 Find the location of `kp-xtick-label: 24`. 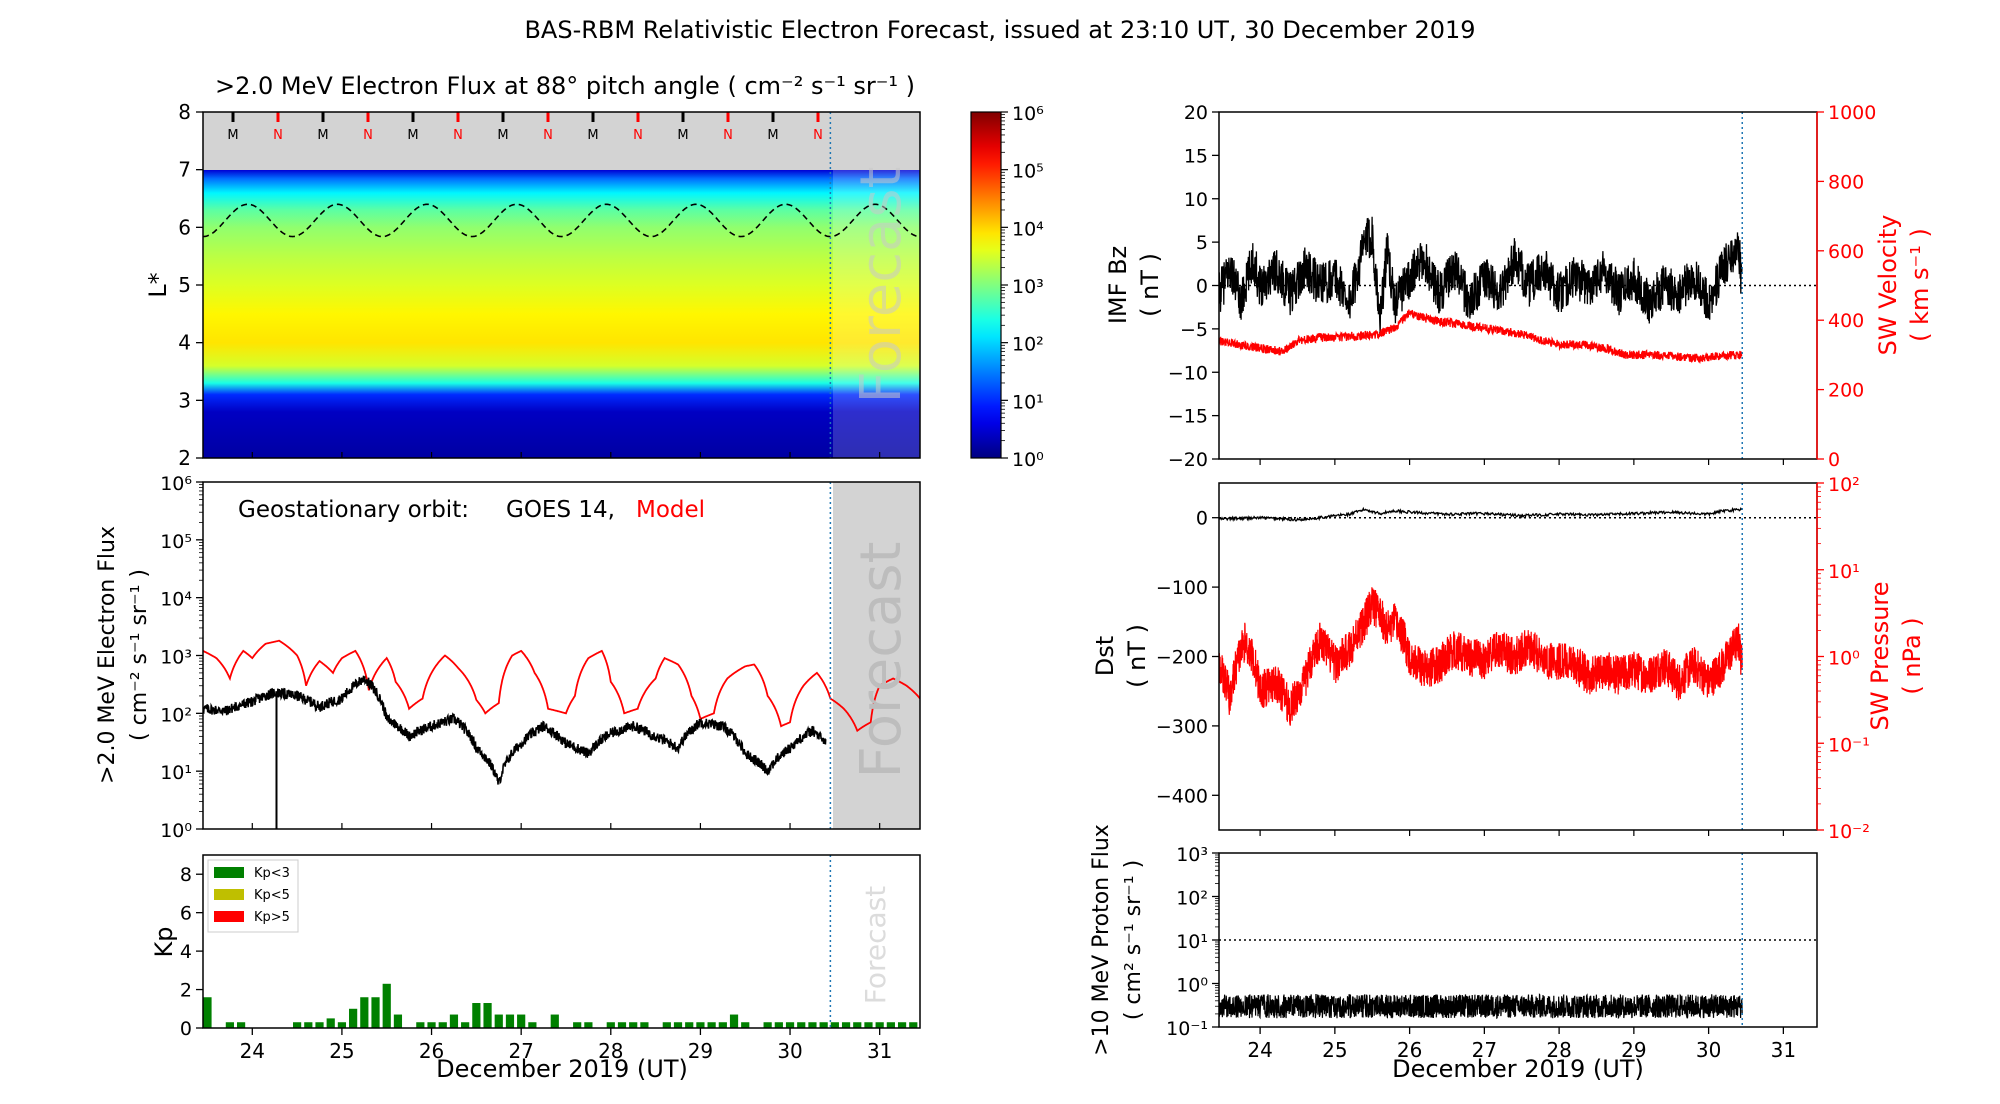

kp-xtick-label: 24 is located at coordinates (252, 1051).